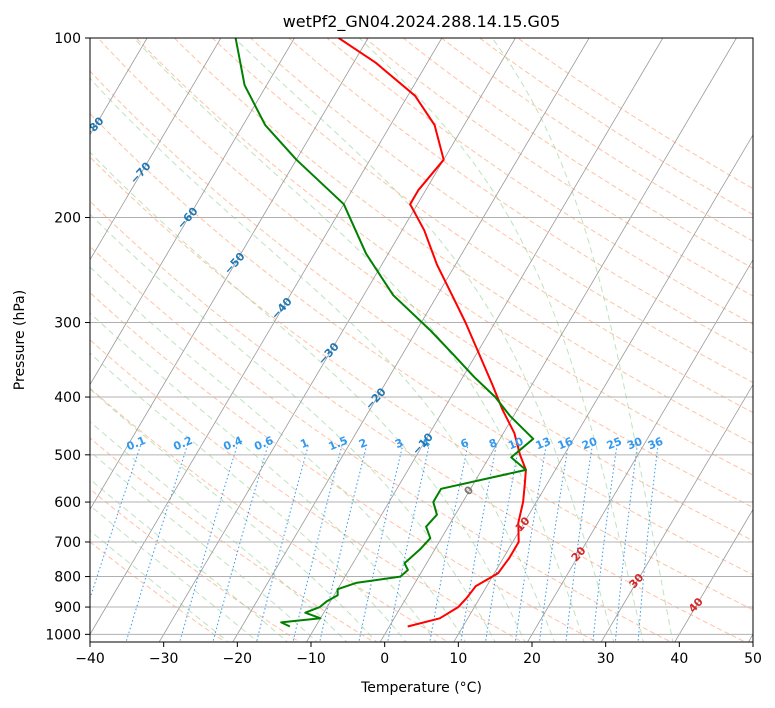 The width and height of the screenshot is (775, 708). What do you see at coordinates (422, 22) in the screenshot?
I see `chart-title: wetPf2_GN04.2024.288.14.15.G05` at bounding box center [422, 22].